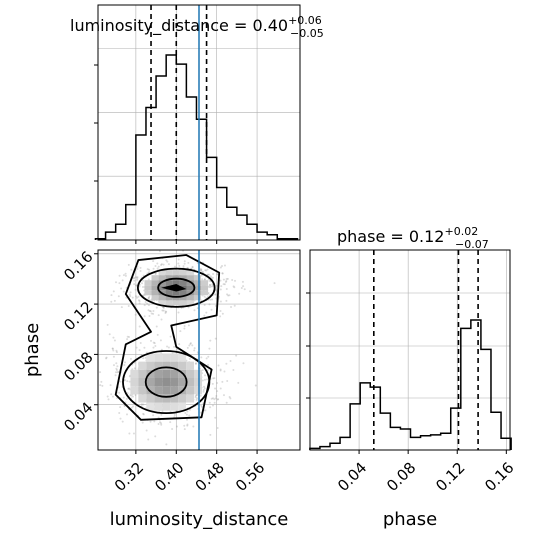 Image resolution: width=550 pixels, height=550 pixels. What do you see at coordinates (196, 147) in the screenshot?
I see `histogram-step` at bounding box center [196, 147].